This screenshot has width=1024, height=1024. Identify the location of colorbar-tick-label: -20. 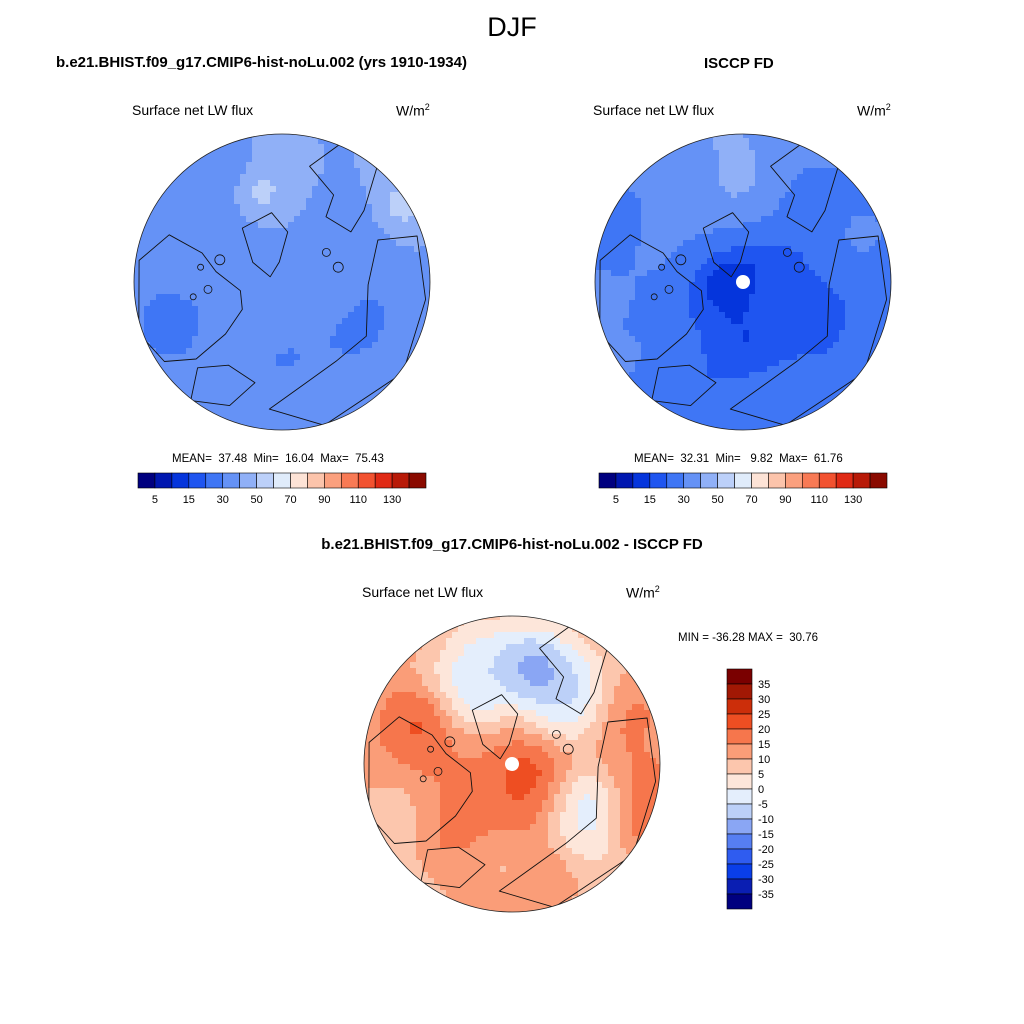
(766, 850).